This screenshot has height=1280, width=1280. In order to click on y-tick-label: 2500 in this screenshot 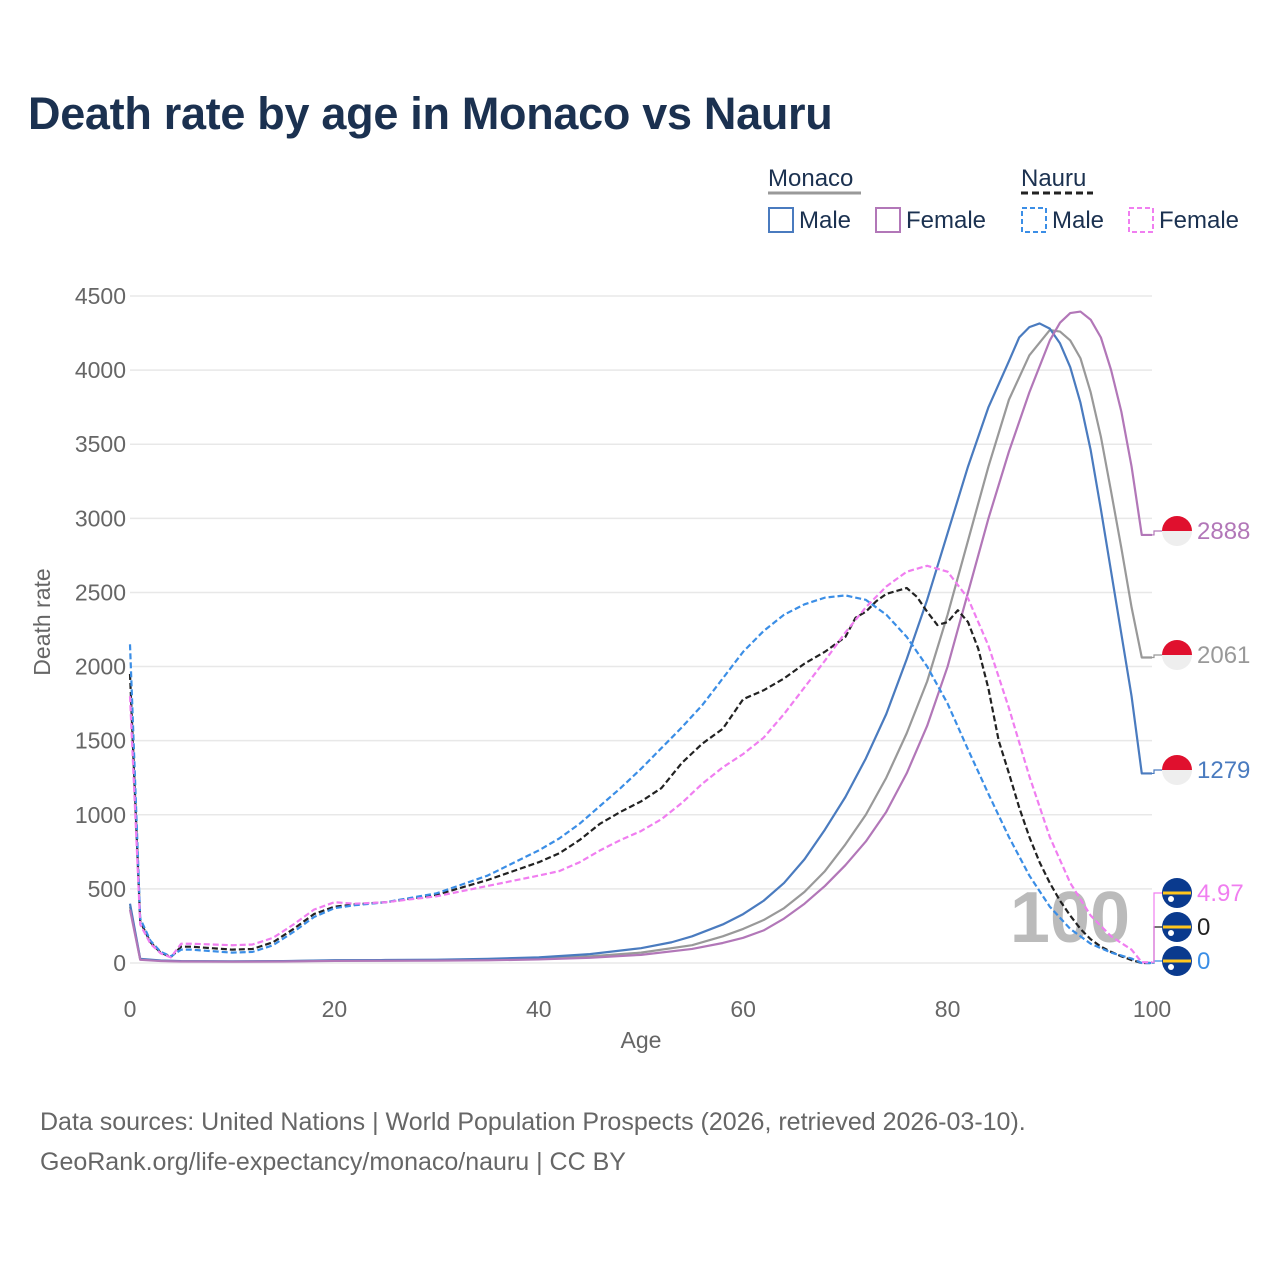, I will do `click(100, 592)`.